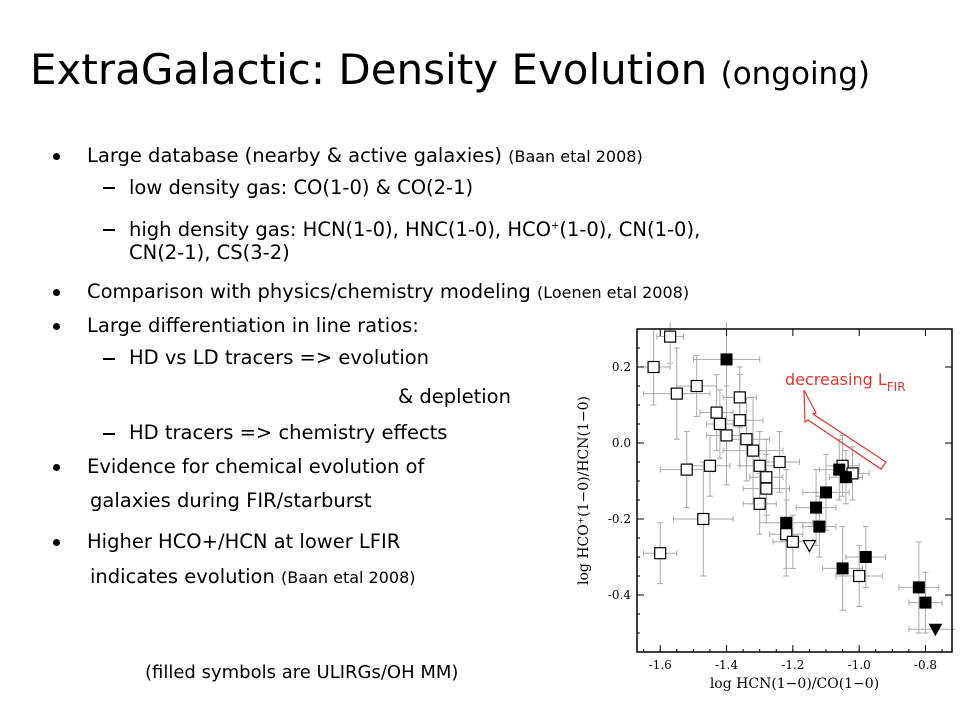 This screenshot has width=960, height=720. Describe the element at coordinates (859, 665) in the screenshot. I see `x-tick-label: -1.0` at that location.